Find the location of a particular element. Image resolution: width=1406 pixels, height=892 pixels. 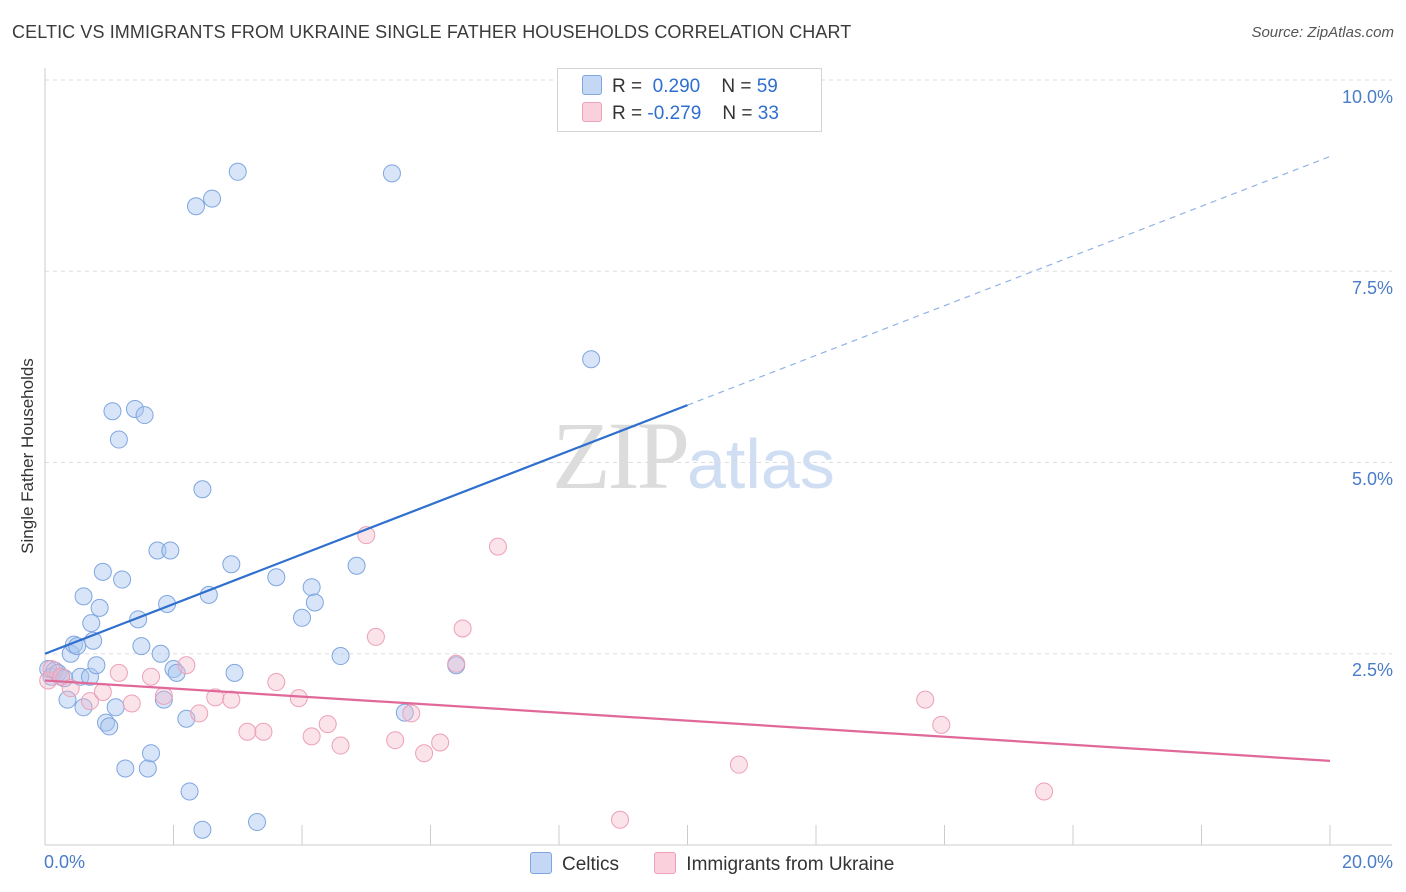

legend-item-ukraine: Immigrants from Ukraine is located at coordinates (774, 864).